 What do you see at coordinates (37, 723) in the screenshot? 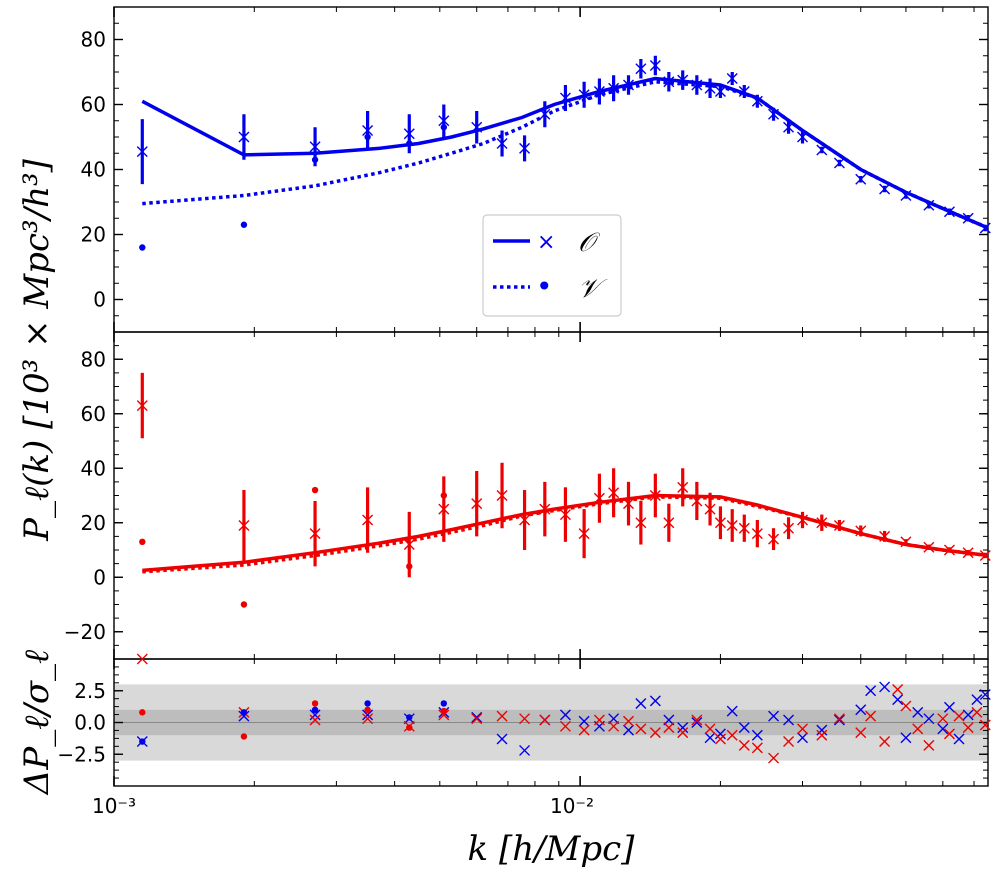
I see `y-axis-label-bottom: ΔP_ℓ/σ_ℓ` at bounding box center [37, 723].